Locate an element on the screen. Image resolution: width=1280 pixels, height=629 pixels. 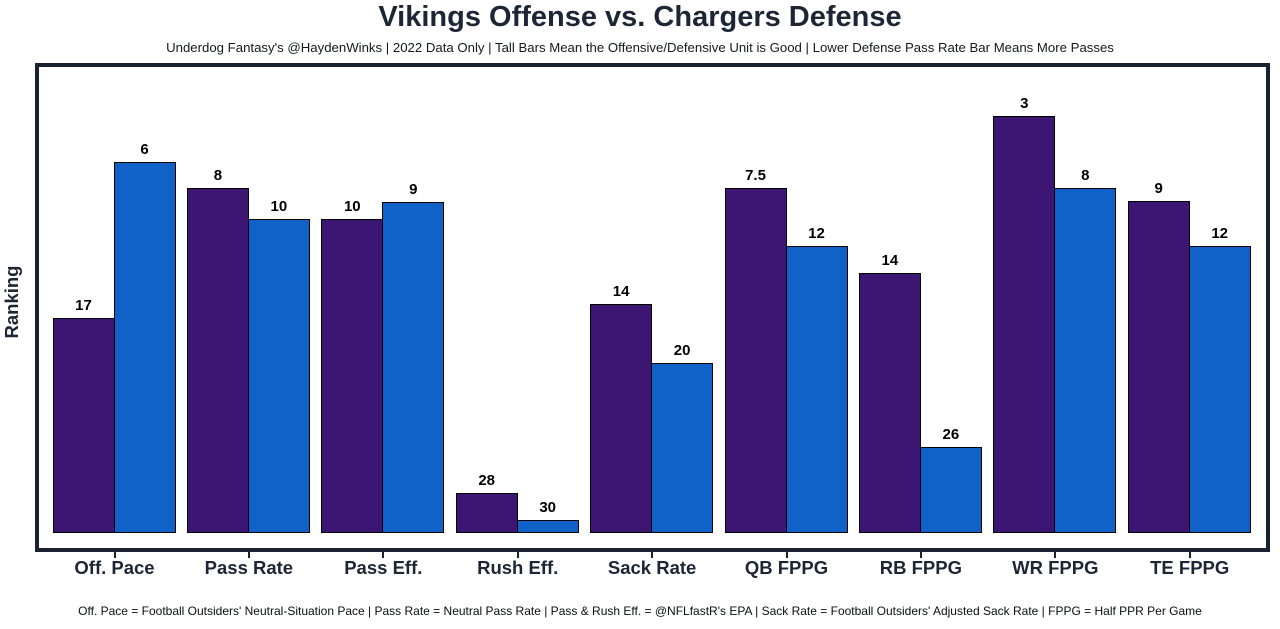
bar-value-label-vikings-offense-rush-eff: 28 is located at coordinates (487, 480).